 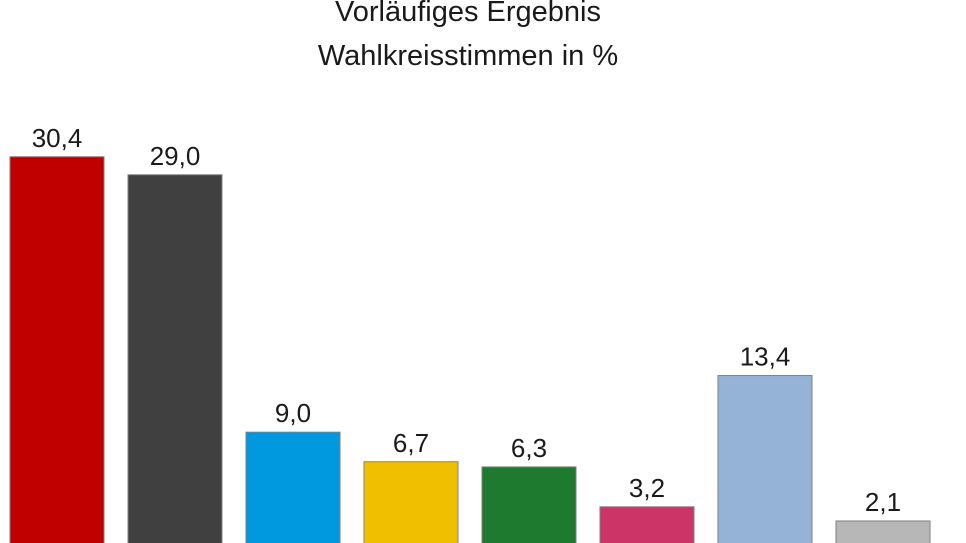 I want to click on bar-value-label-6: 3,2, so click(x=647, y=488).